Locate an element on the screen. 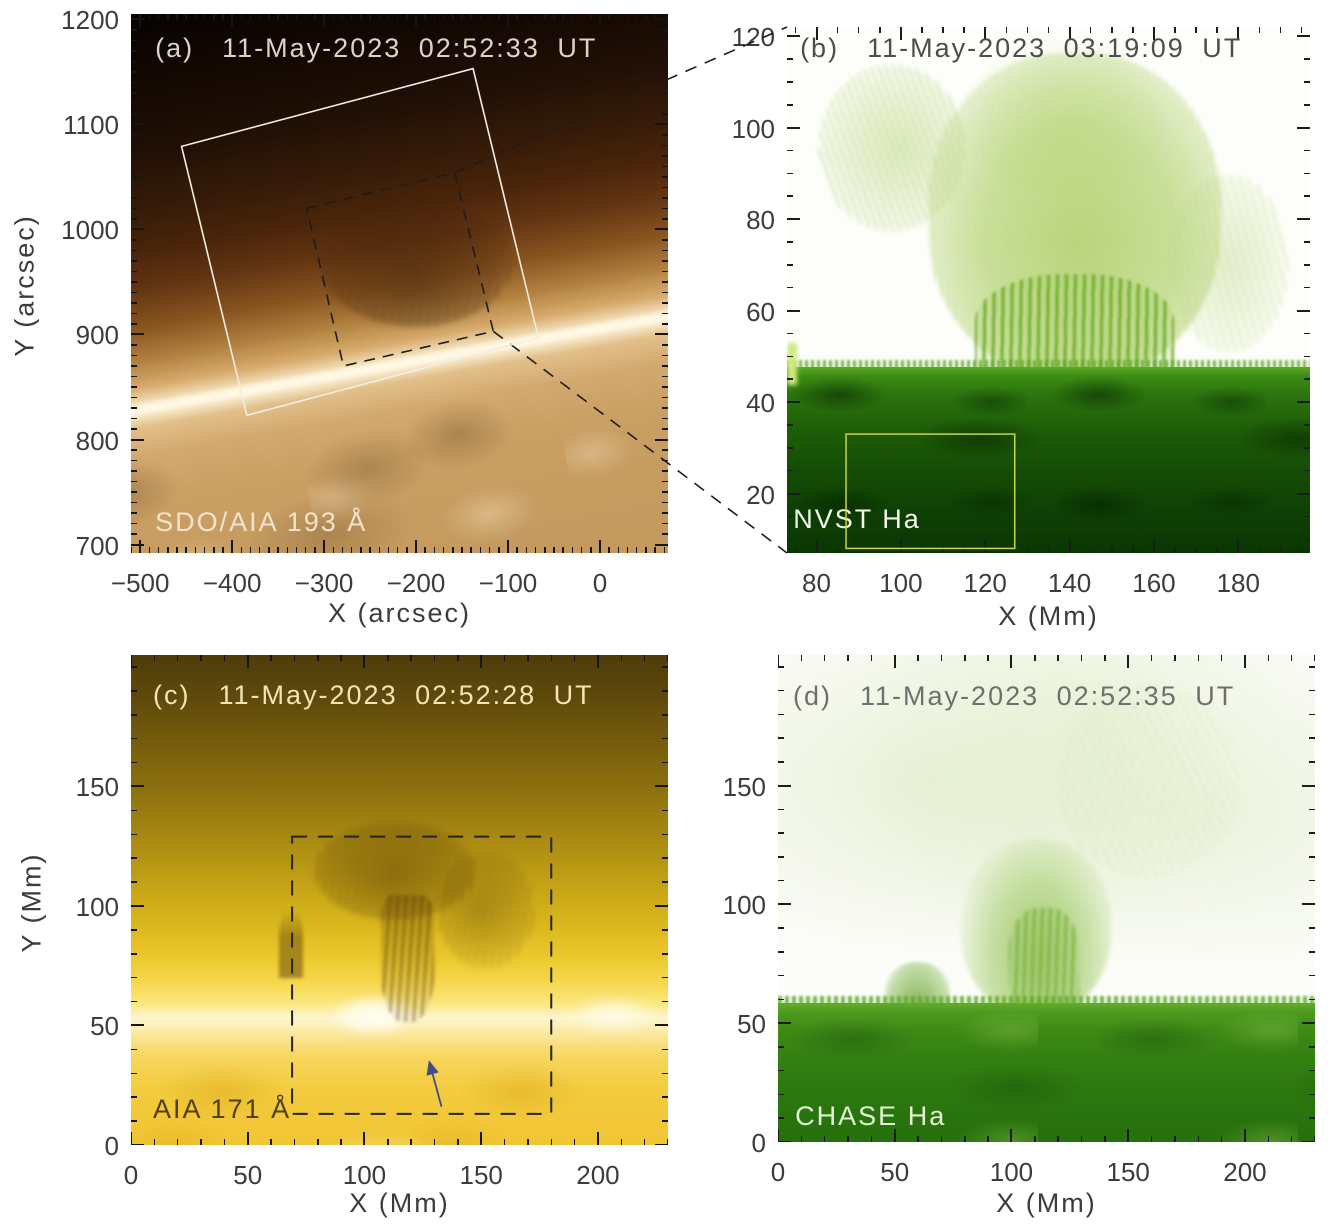 This screenshot has width=1336, height=1226. panel-d-x-axis-title: X (Mm) is located at coordinates (1046, 1203).